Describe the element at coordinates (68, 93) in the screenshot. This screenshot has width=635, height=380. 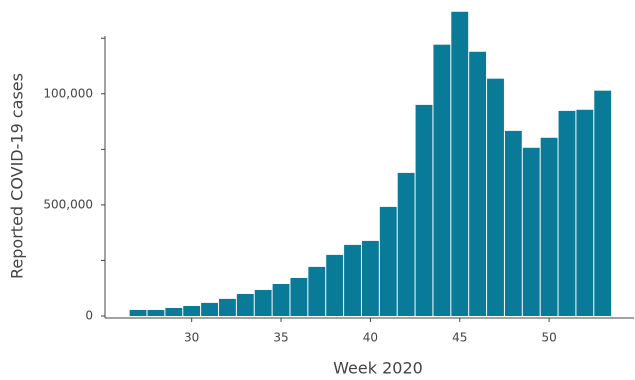
I see `y-tick-label: 100,000` at that location.